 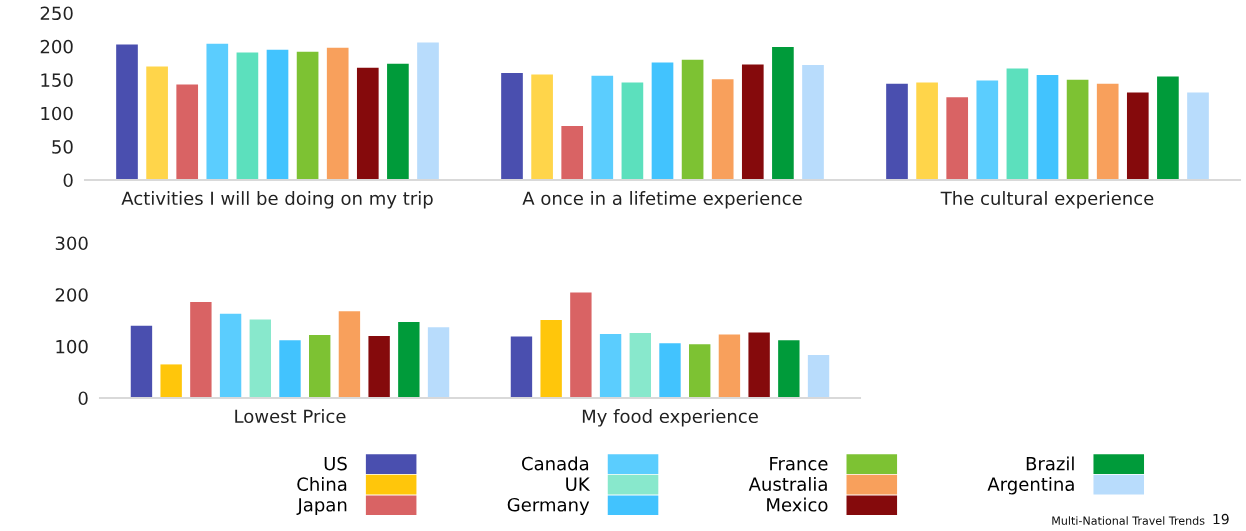 What do you see at coordinates (62, 147) in the screenshot?
I see `y-tick-label: 50` at bounding box center [62, 147].